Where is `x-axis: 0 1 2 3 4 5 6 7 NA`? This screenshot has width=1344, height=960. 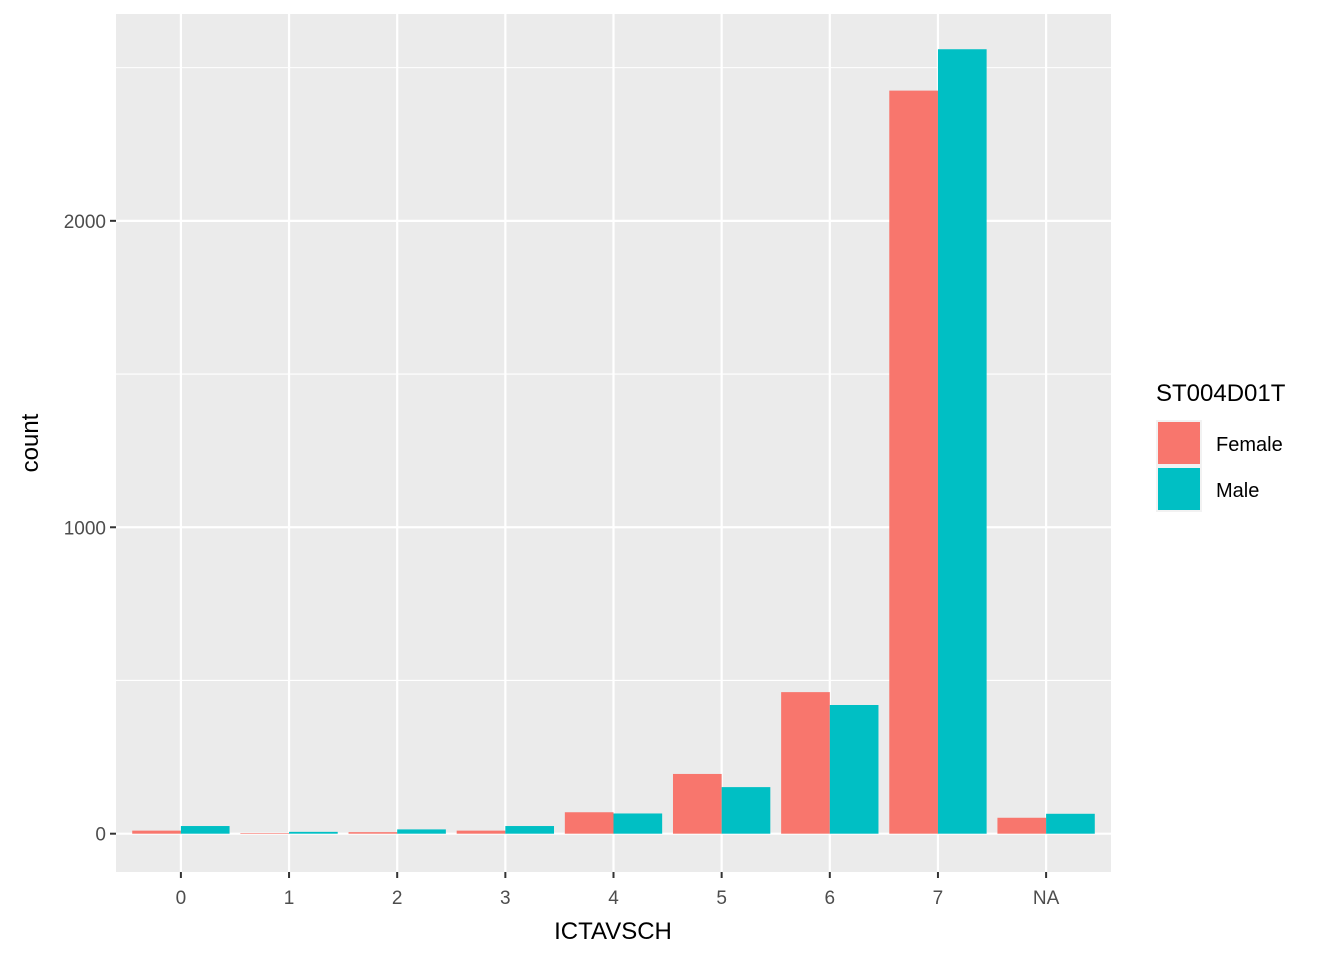 x-axis: 0 1 2 3 4 5 6 7 NA is located at coordinates (618, 890).